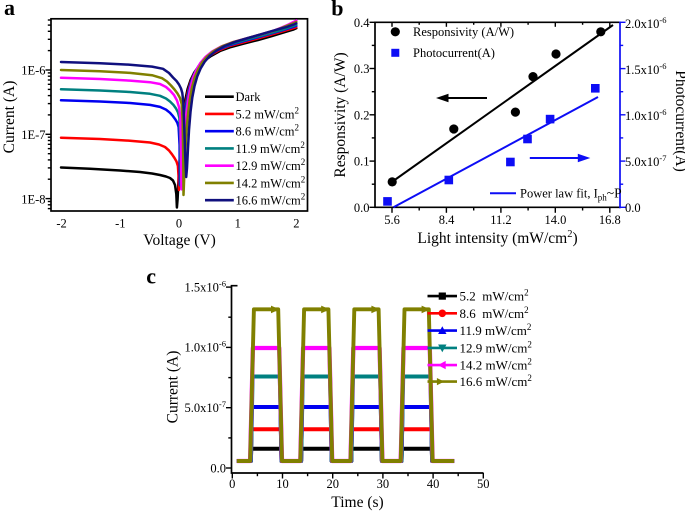 The height and width of the screenshot is (513, 685). Describe the element at coordinates (362, 69) in the screenshot. I see `svg-text: 0.3` at that location.